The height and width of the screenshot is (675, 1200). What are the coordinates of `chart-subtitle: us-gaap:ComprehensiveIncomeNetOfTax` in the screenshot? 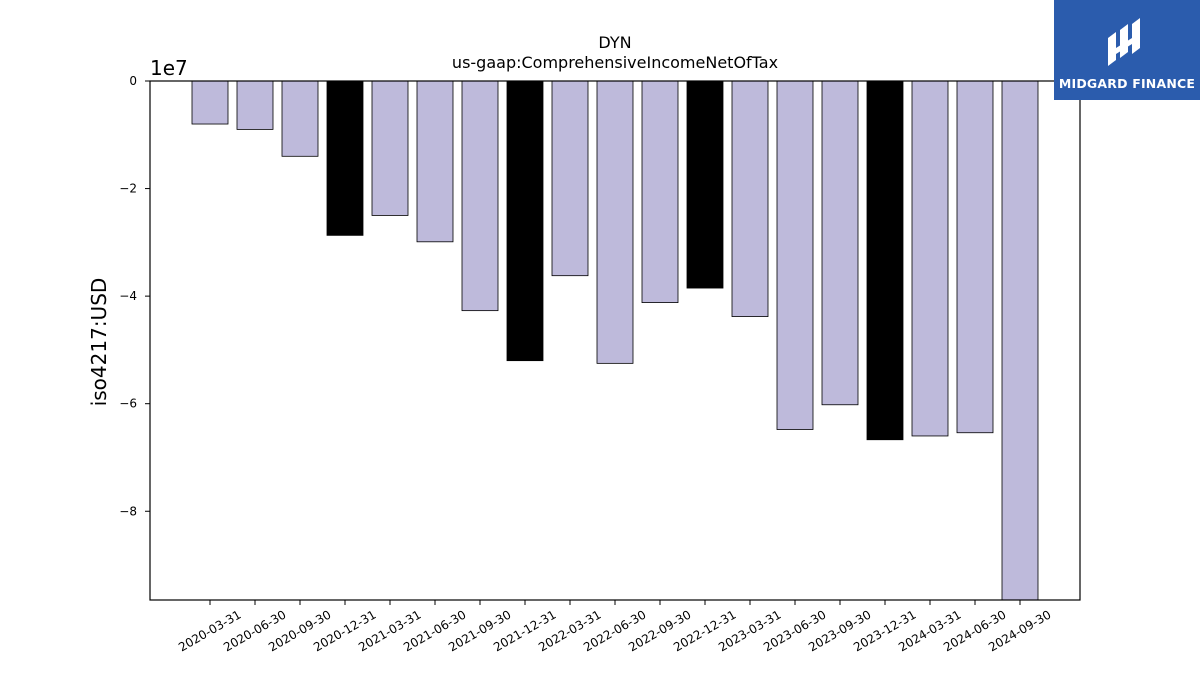 It's located at (615, 62).